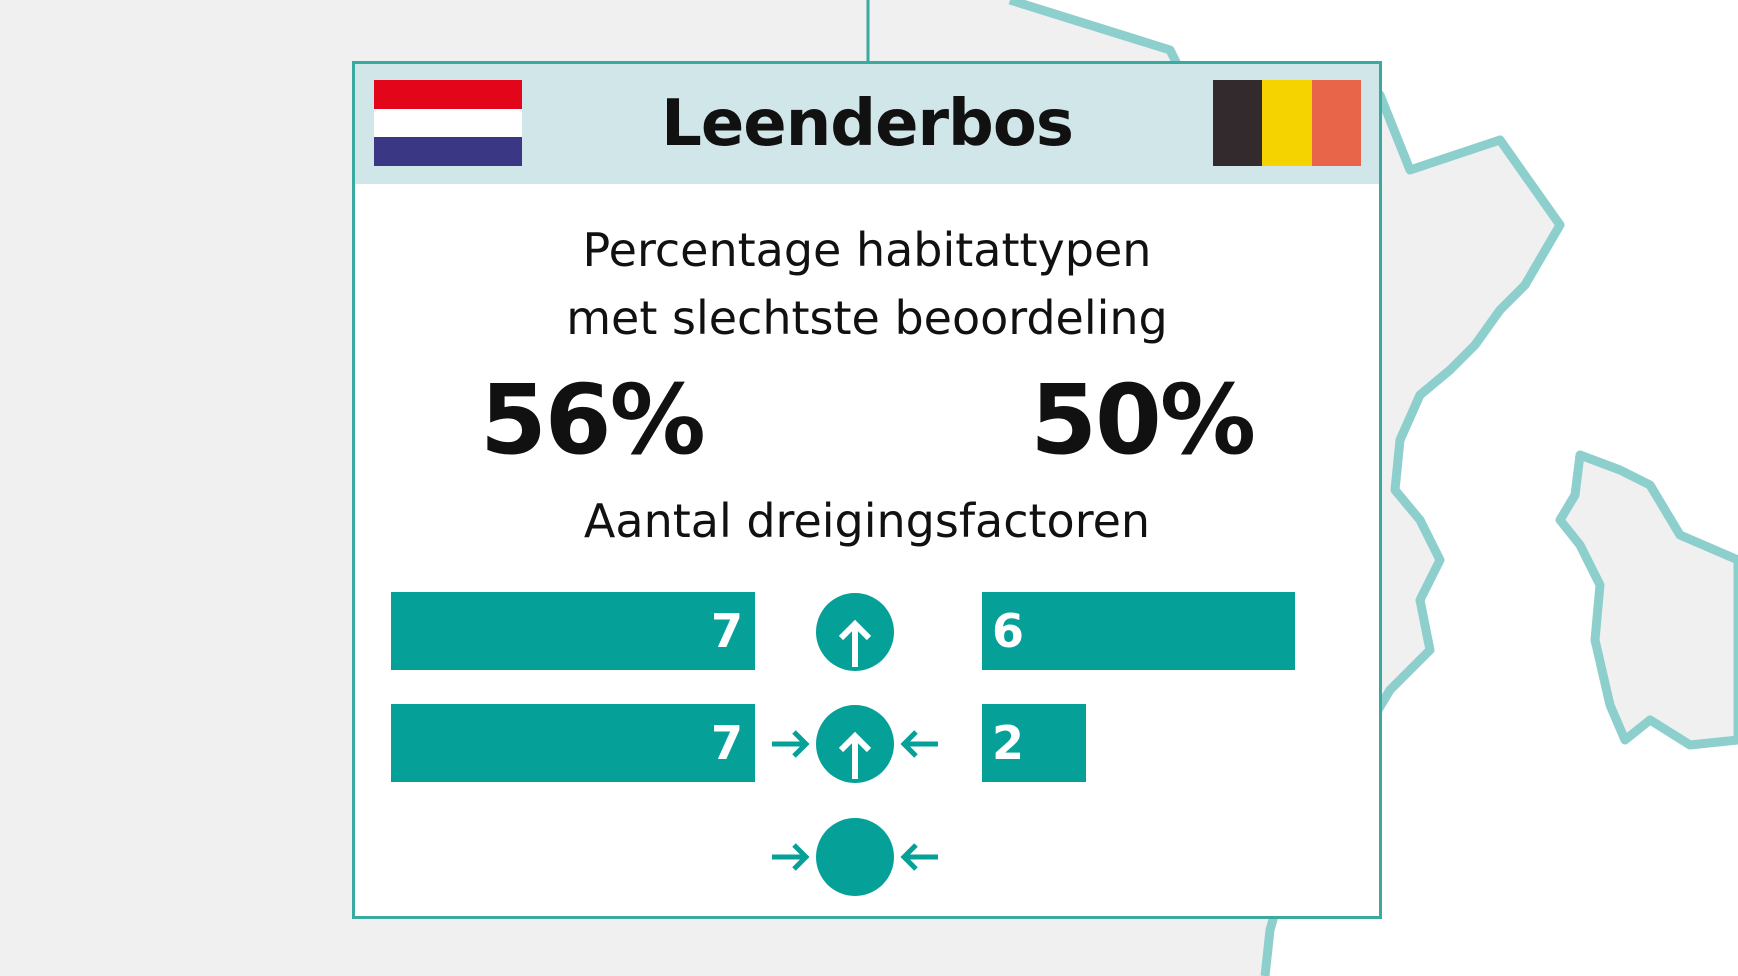  I want to click on card-header: Leenderbos, so click(867, 124).